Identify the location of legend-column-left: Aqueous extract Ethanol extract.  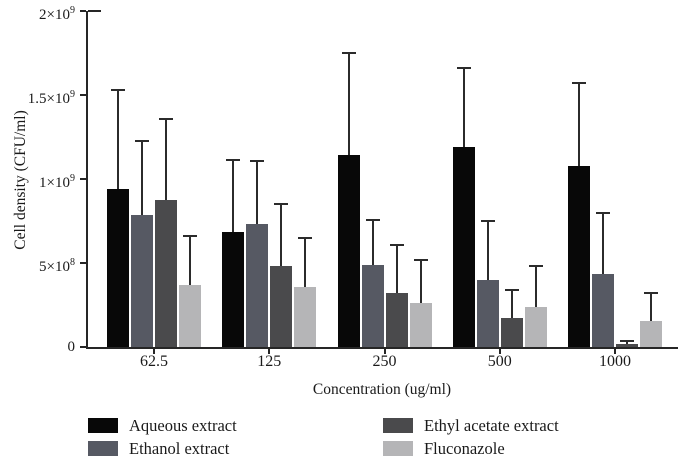
(162, 437).